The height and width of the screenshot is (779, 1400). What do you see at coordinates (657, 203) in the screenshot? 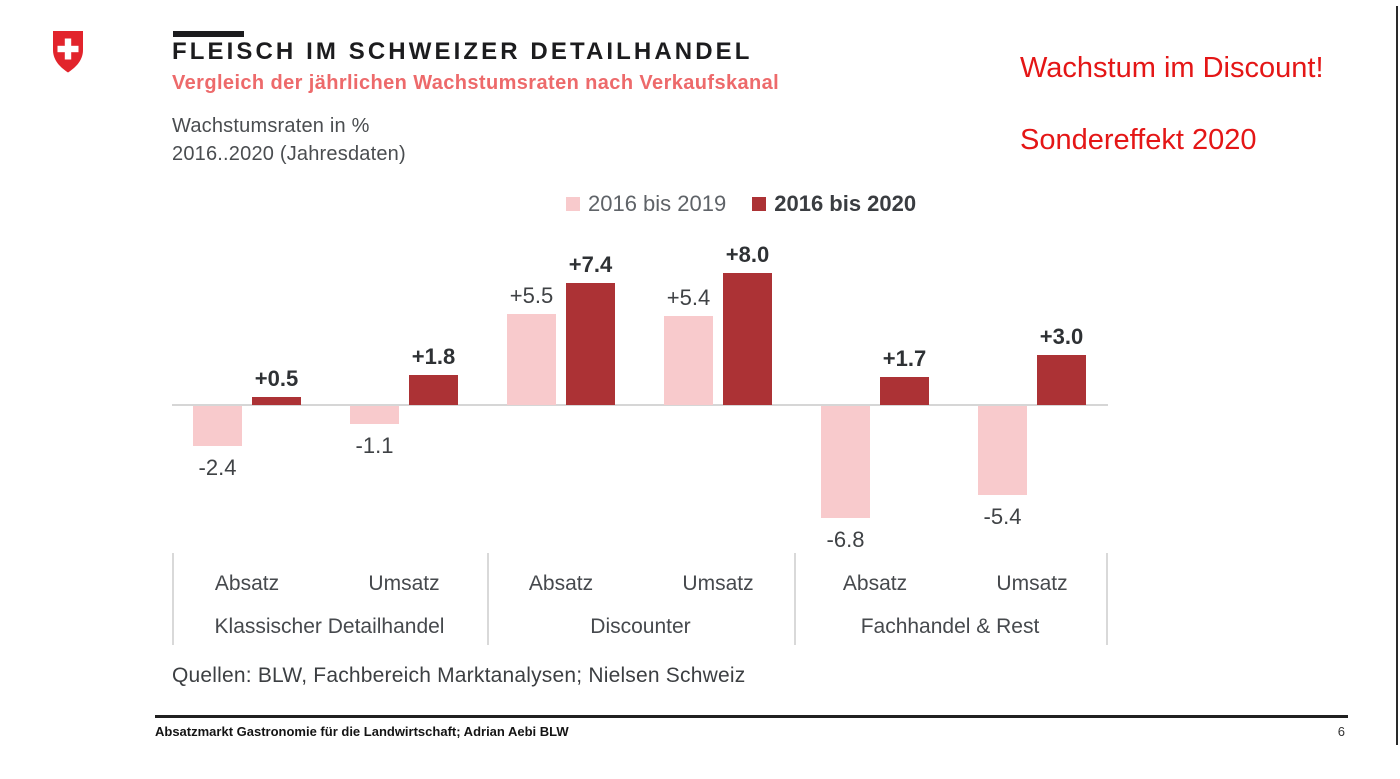
I see `legend-label-2016-2019: 2016 bis 2019` at bounding box center [657, 203].